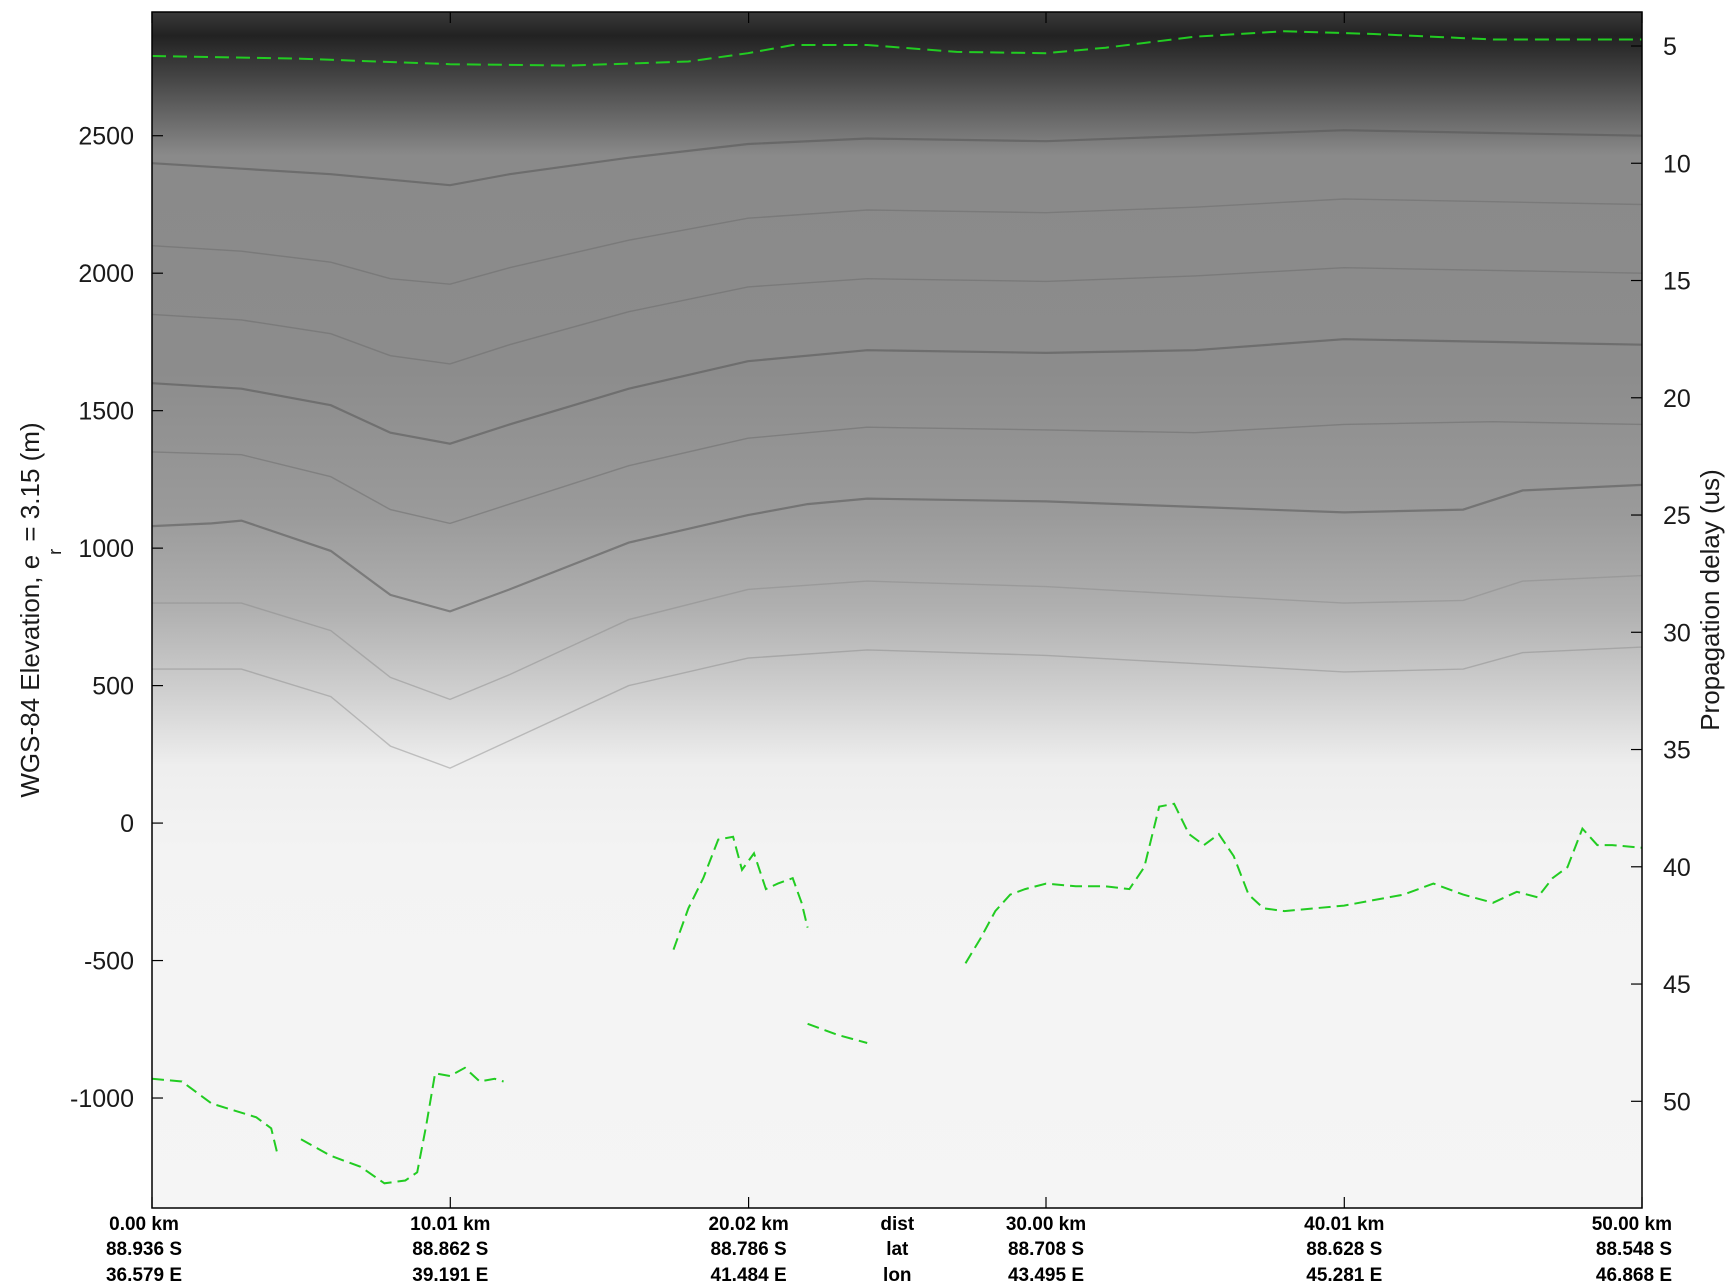 This screenshot has height=1286, width=1732. What do you see at coordinates (113, 687) in the screenshot?
I see `left-axis-tick-label: 500` at bounding box center [113, 687].